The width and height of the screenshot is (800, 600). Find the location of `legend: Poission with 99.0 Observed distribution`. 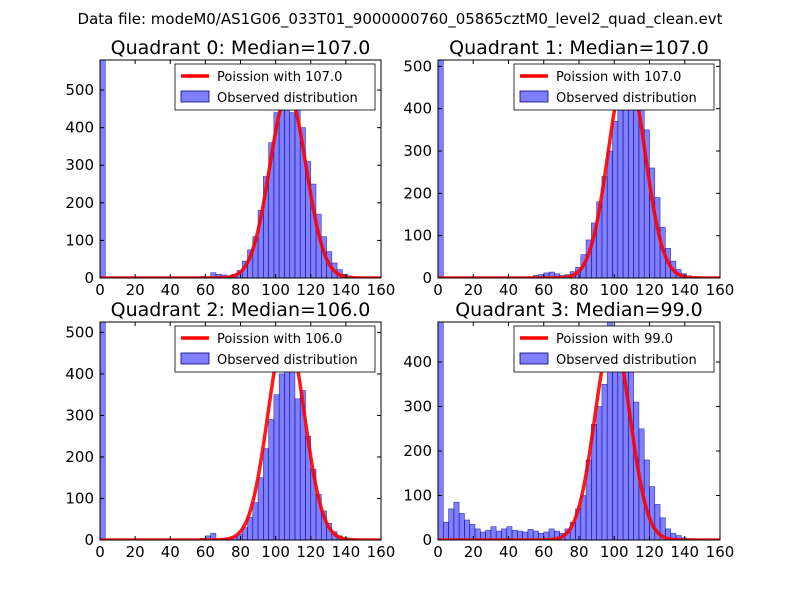

legend: Poission with 99.0 Observed distribution is located at coordinates (614, 349).